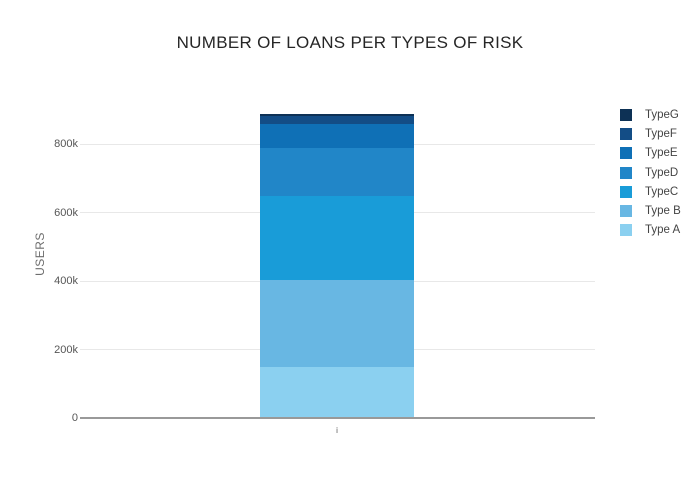 The width and height of the screenshot is (700, 500). What do you see at coordinates (337, 172) in the screenshot?
I see `bar-segment-type-d` at bounding box center [337, 172].